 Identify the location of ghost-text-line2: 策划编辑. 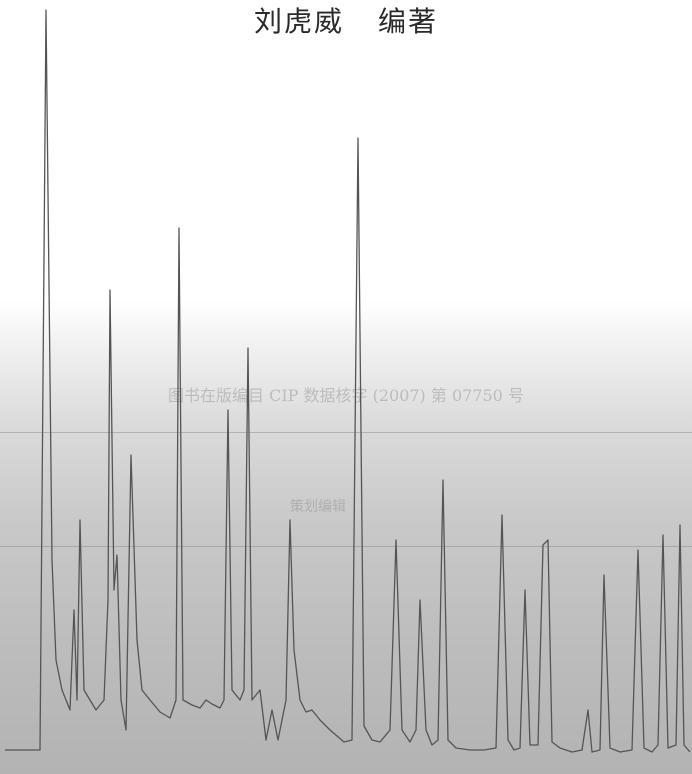
(318, 507).